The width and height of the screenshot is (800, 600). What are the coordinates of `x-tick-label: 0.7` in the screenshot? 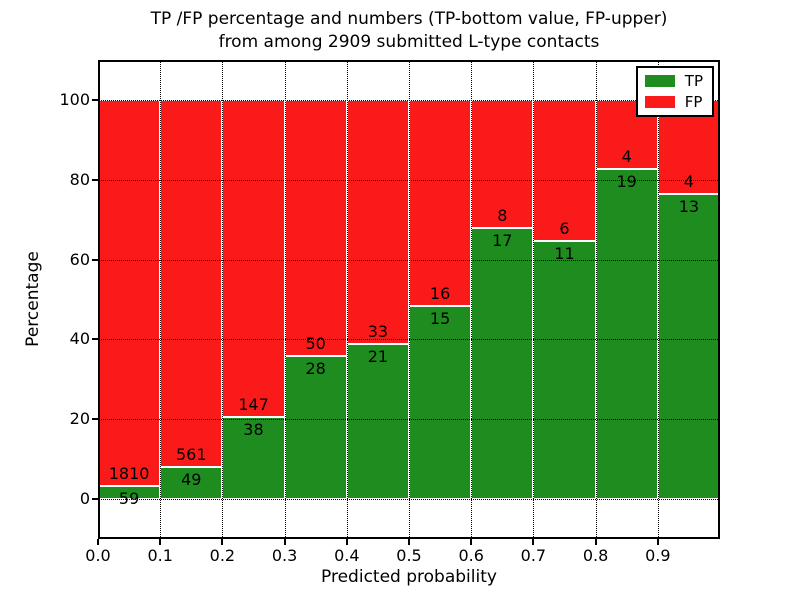 It's located at (533, 555).